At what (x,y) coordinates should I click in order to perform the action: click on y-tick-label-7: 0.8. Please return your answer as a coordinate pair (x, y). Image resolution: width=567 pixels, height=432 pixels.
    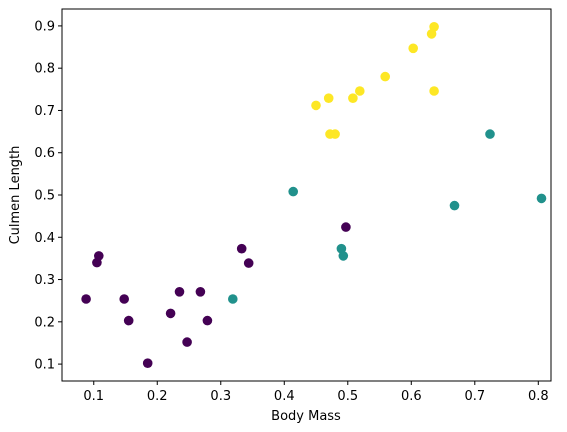
    Looking at the image, I should click on (44, 69).